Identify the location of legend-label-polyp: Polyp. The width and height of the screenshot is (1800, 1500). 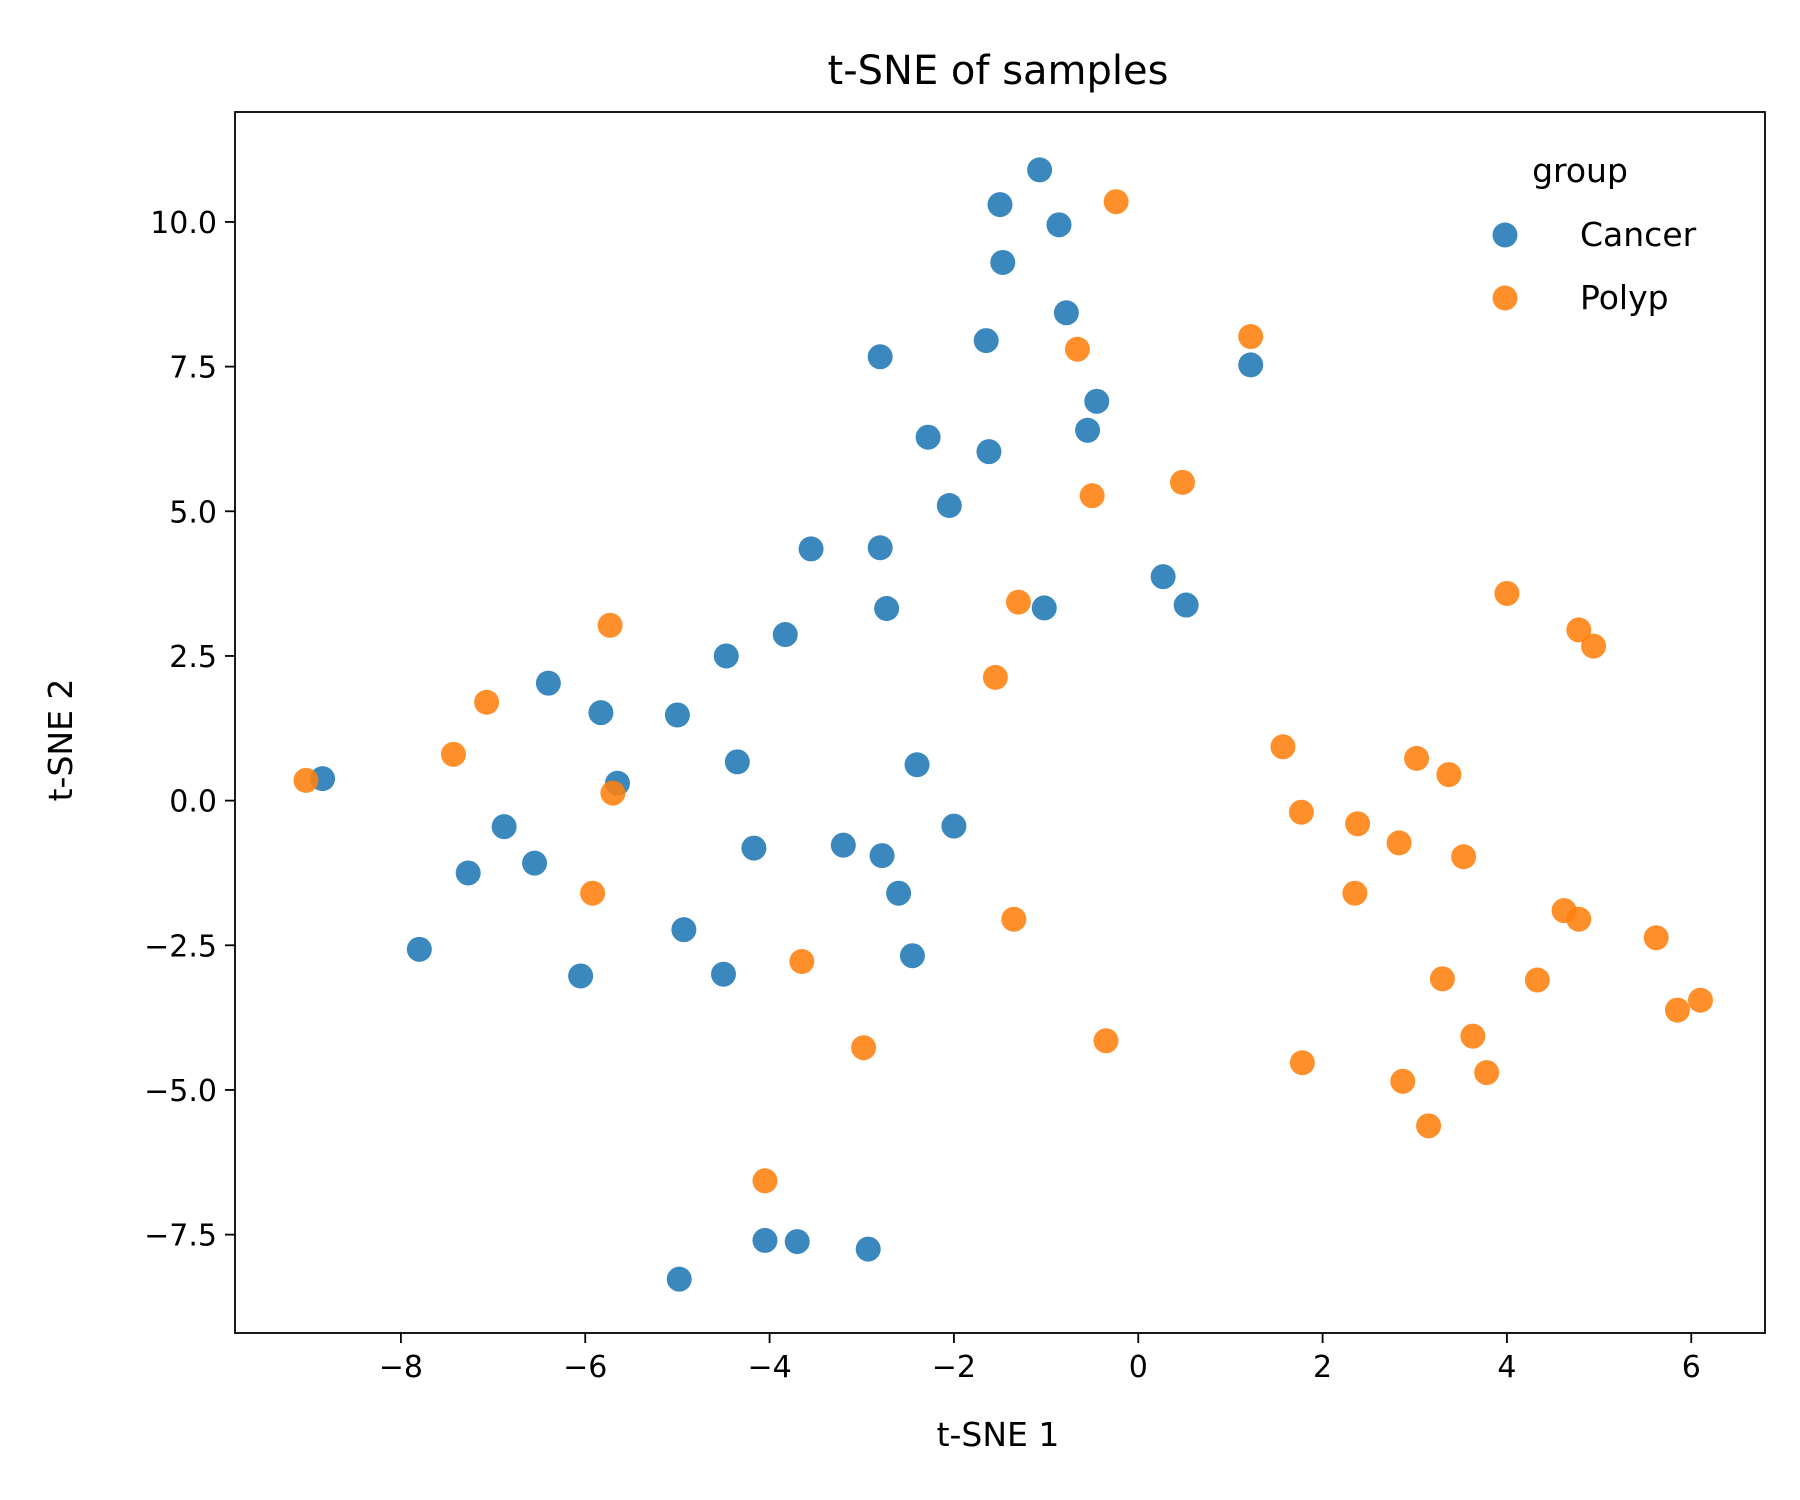
(1624, 297).